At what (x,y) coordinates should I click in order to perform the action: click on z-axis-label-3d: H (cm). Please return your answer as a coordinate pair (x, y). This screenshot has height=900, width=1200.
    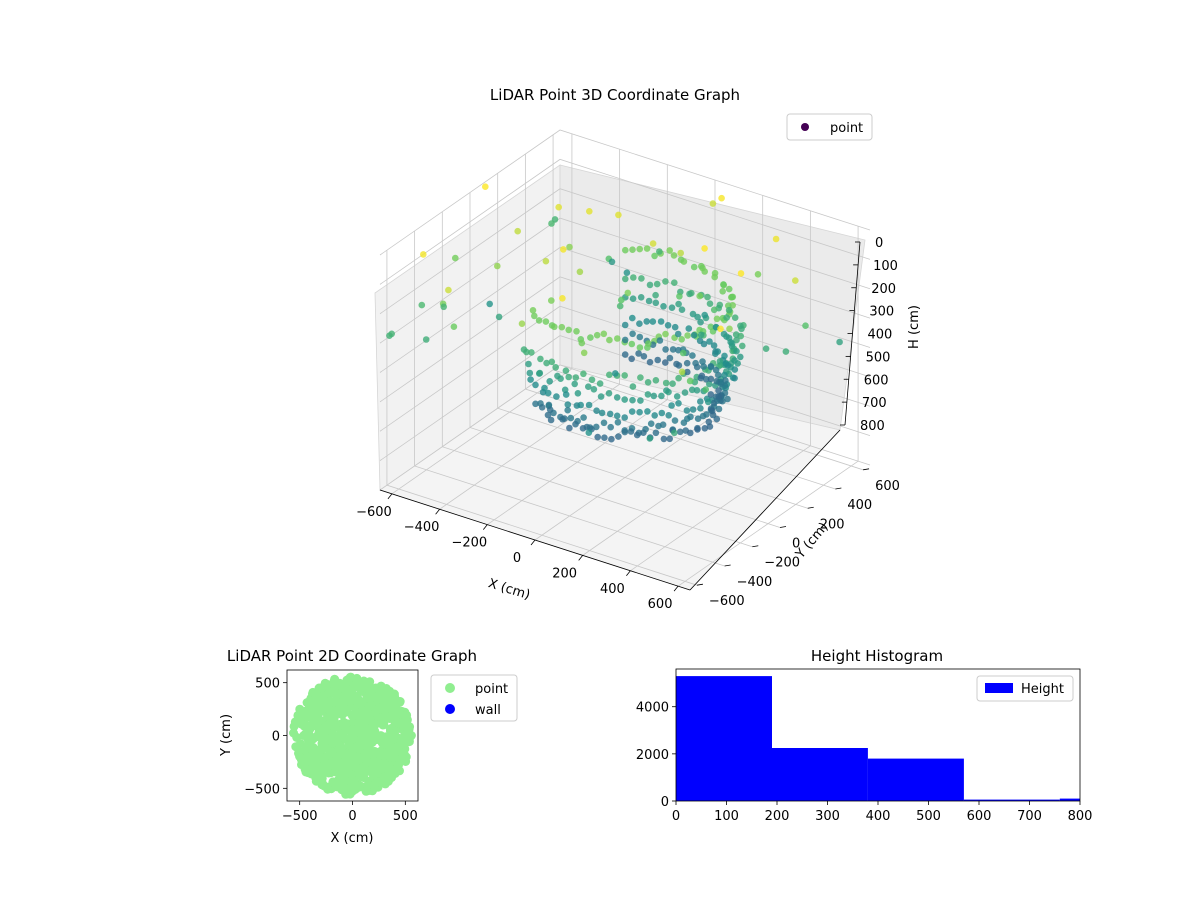
    Looking at the image, I should click on (914, 327).